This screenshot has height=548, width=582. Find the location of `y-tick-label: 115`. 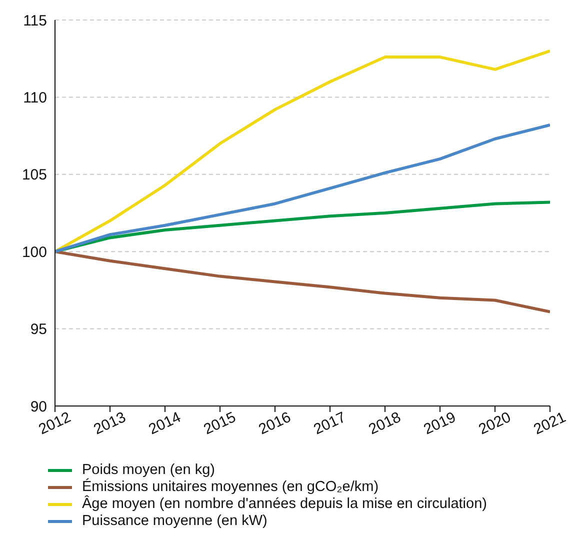

y-tick-label: 115 is located at coordinates (35, 21).